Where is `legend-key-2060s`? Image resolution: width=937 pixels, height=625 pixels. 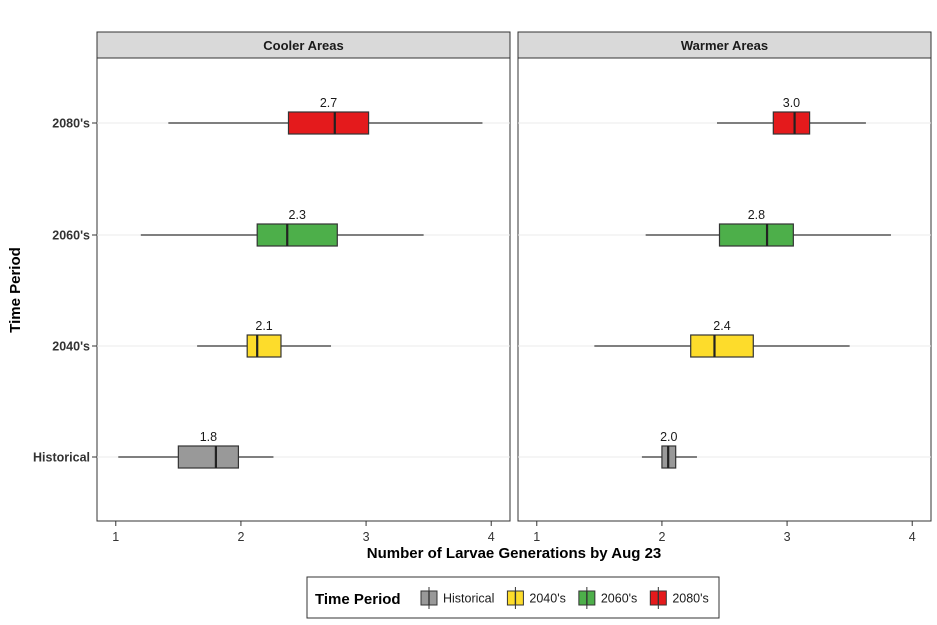 legend-key-2060s is located at coordinates (587, 598).